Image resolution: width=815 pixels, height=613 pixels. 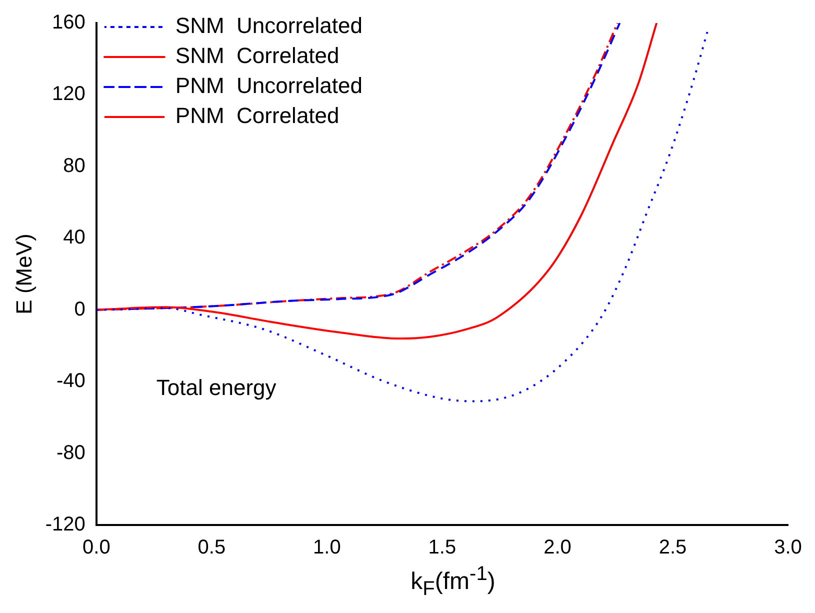 I want to click on x-tick-label: 1.5, so click(x=442, y=547).